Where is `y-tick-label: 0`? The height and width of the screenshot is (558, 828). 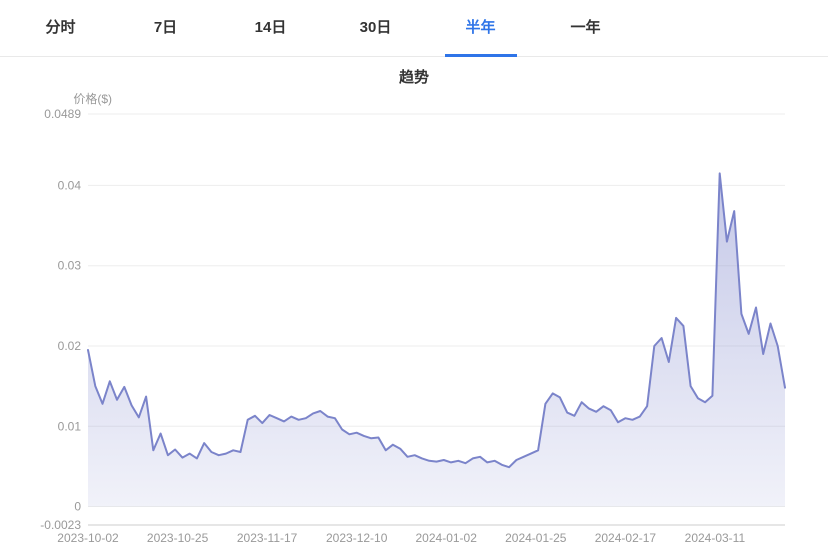 y-tick-label: 0 is located at coordinates (77, 507).